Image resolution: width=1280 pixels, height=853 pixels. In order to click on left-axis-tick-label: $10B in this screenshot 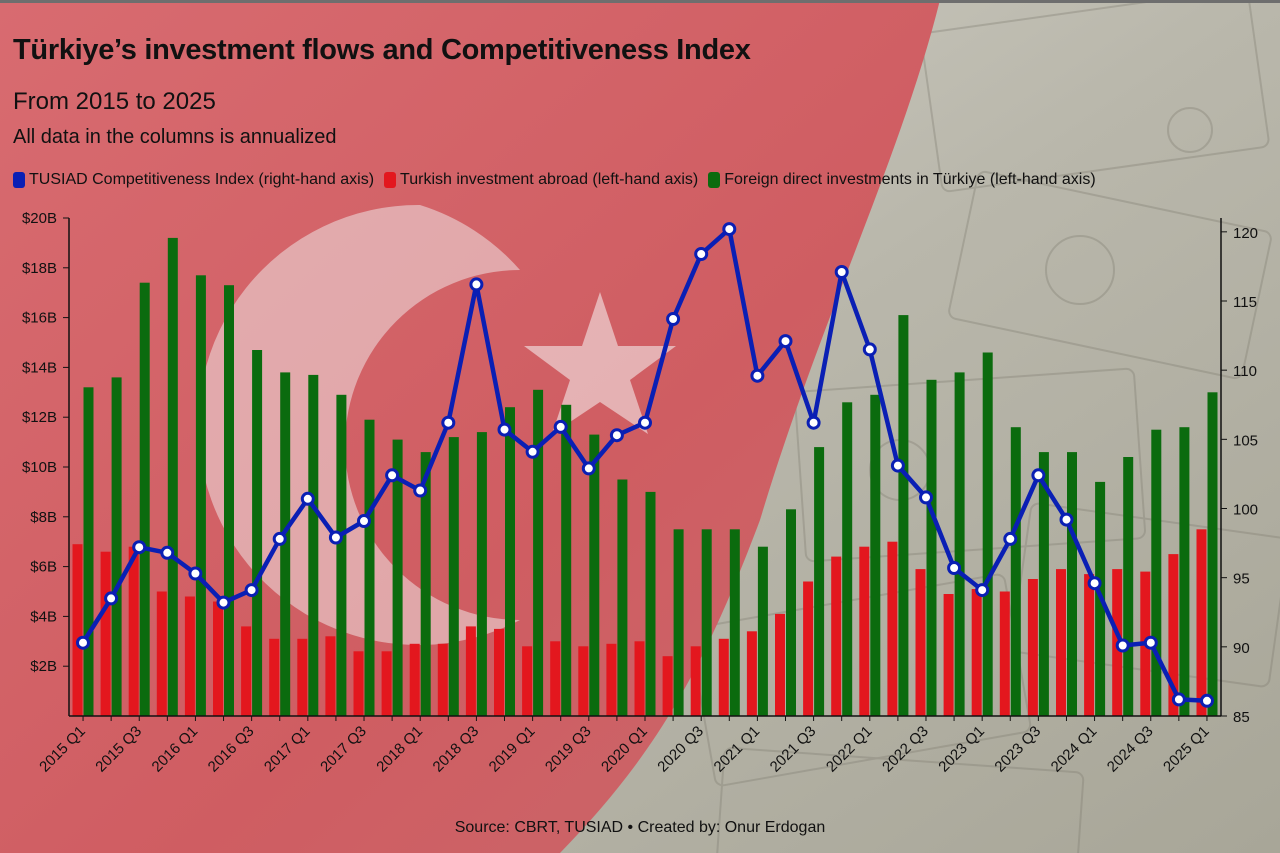, I will do `click(39, 467)`.